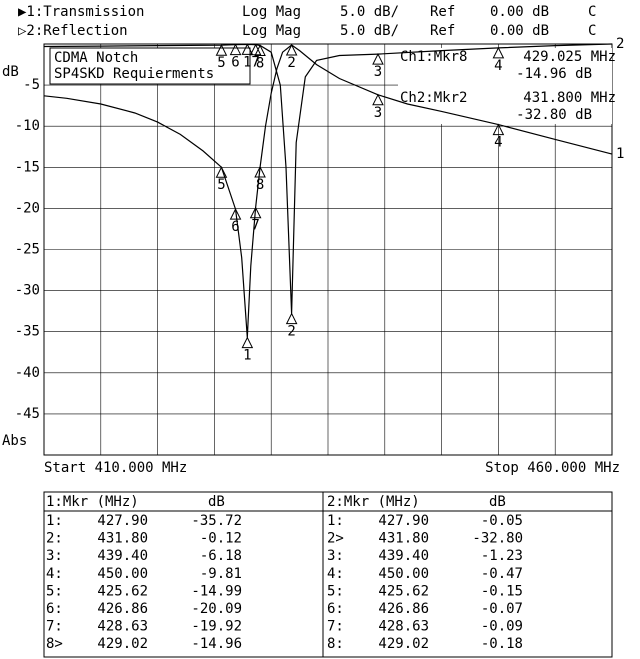 This screenshot has height=659, width=640. Describe the element at coordinates (115, 468) in the screenshot. I see `start-label: Start 410.000 MHz` at that location.